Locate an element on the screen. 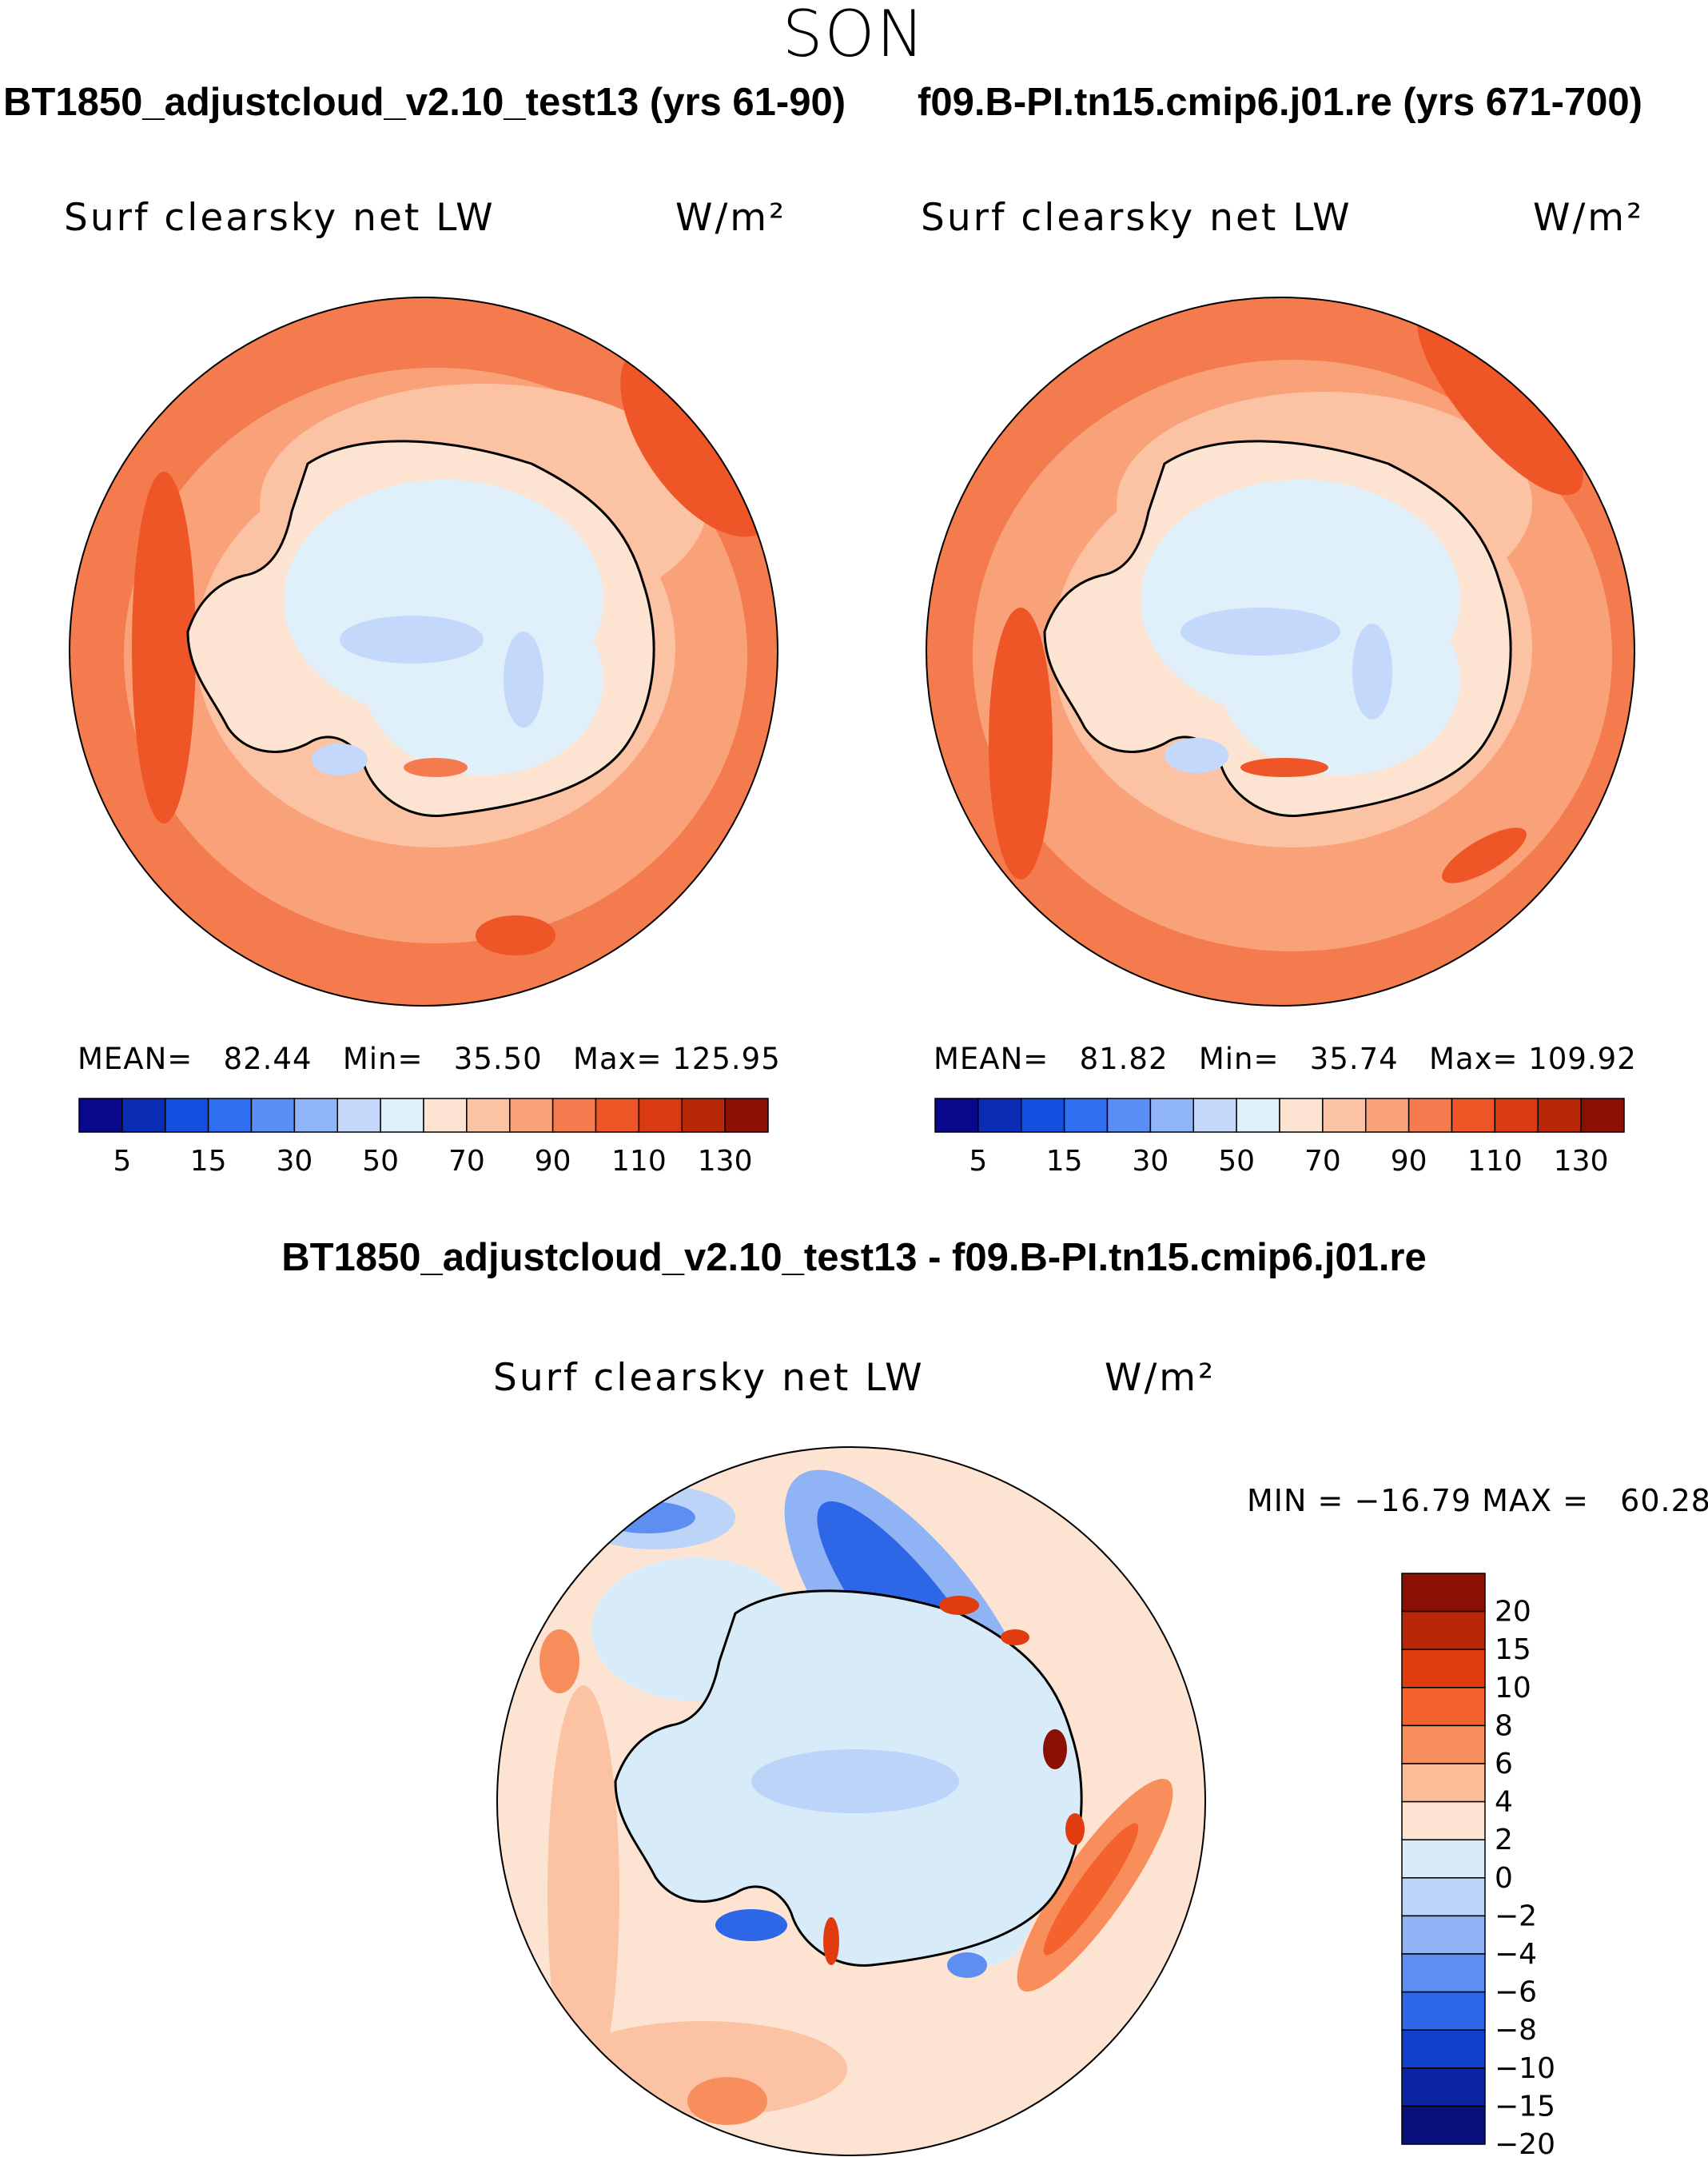 This screenshot has height=2157, width=1708. difference-colorbar-label: −8 is located at coordinates (1516, 2031).